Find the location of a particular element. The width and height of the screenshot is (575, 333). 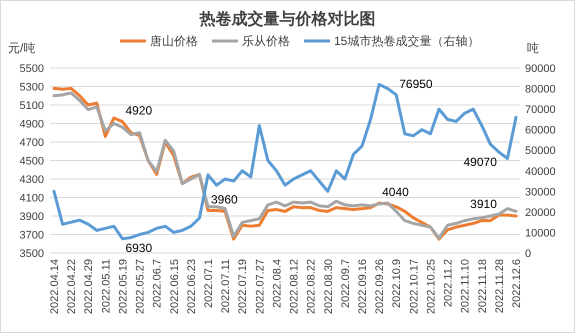

y2-tick-label: 50000 is located at coordinates (540, 151).